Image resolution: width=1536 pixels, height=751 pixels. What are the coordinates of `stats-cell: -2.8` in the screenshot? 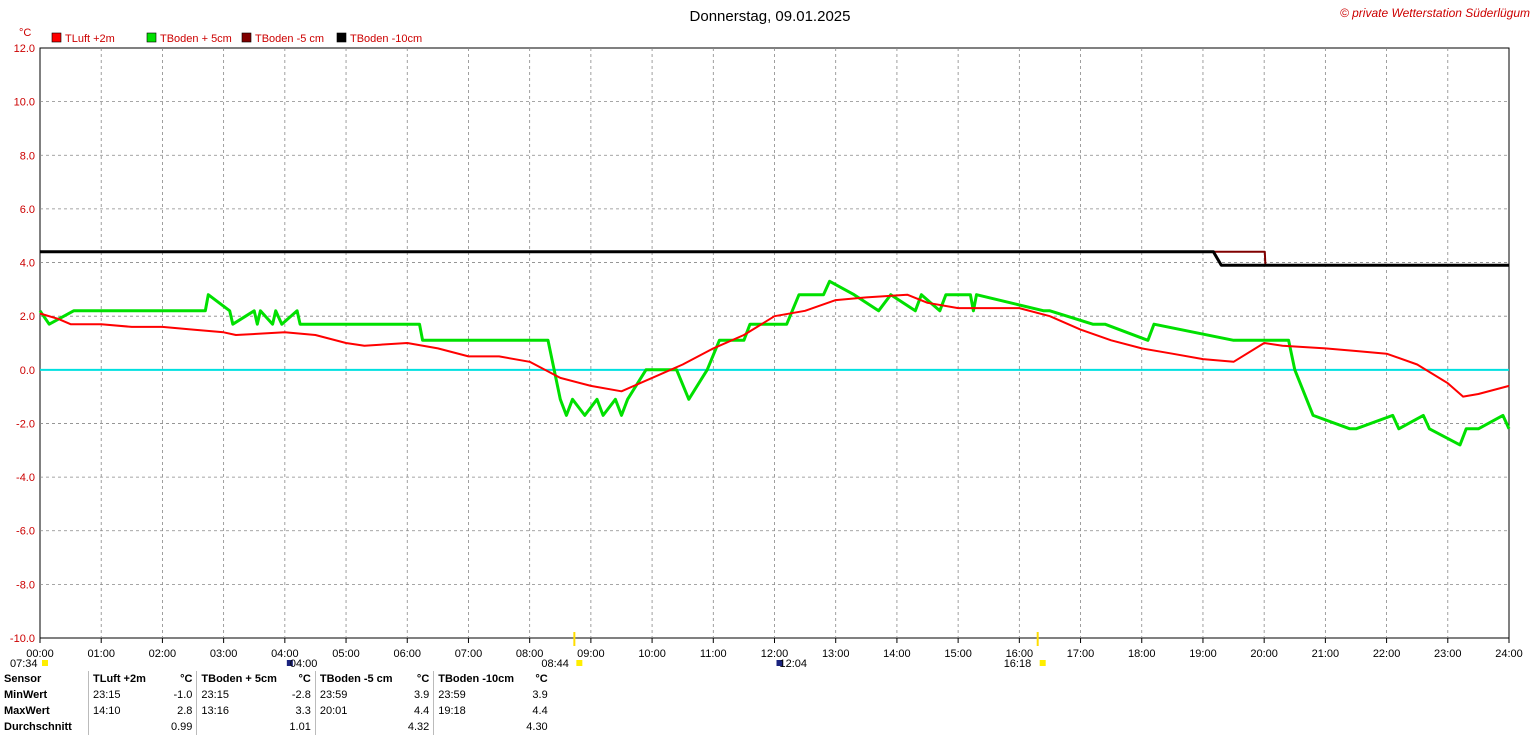 It's located at (301, 695).